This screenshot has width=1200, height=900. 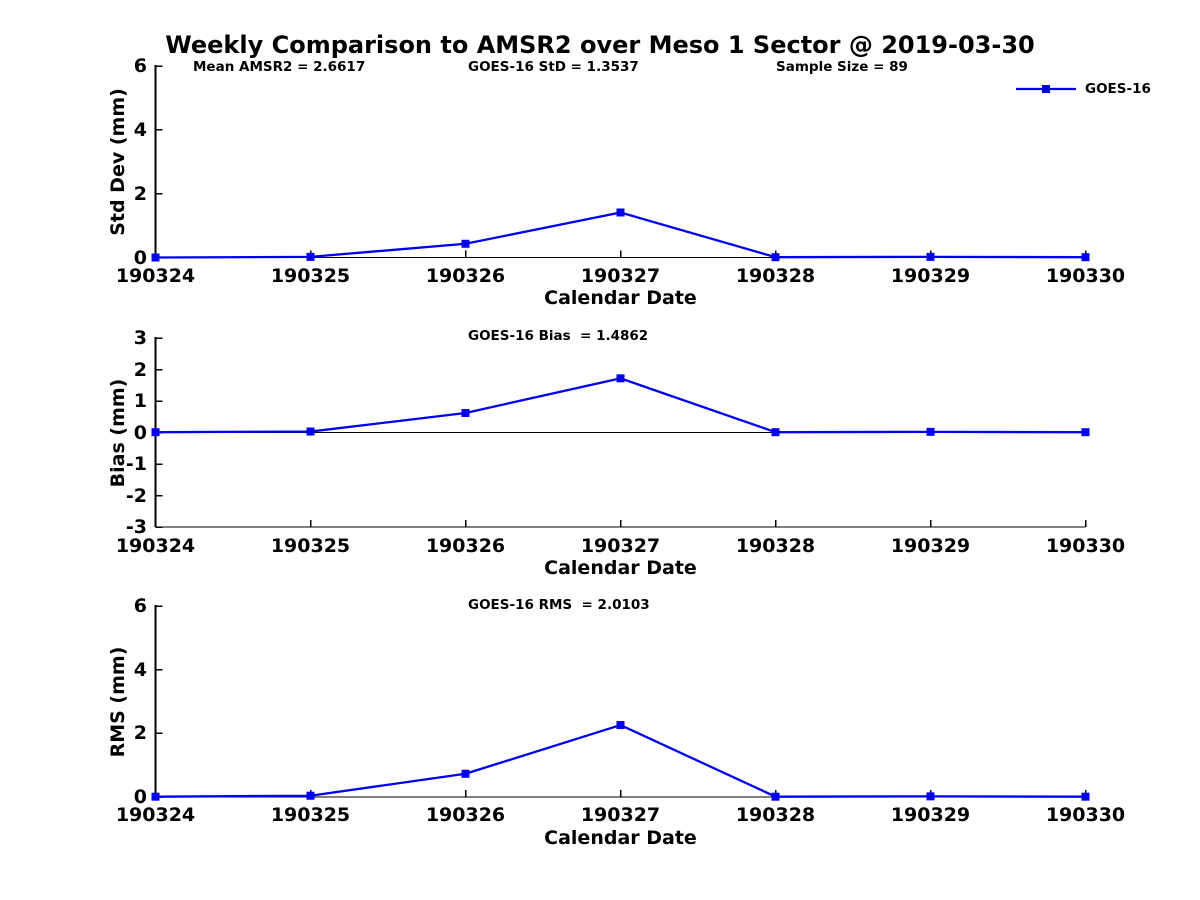 I want to click on y-tick-label: 3, so click(x=140, y=338).